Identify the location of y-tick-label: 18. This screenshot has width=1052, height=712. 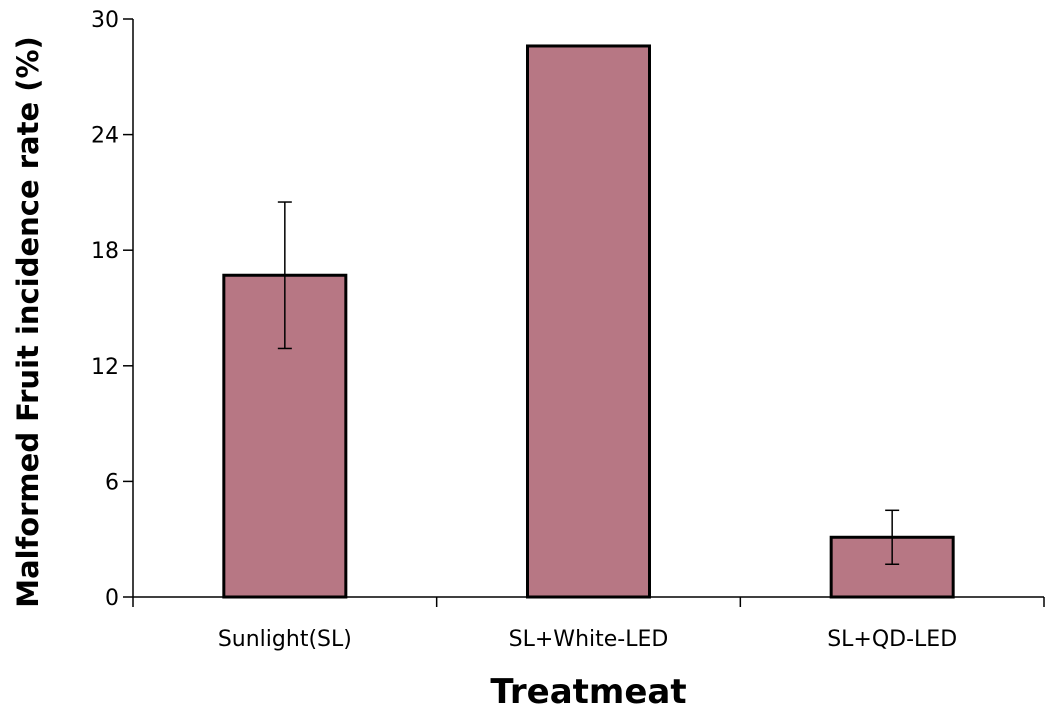
(105, 251).